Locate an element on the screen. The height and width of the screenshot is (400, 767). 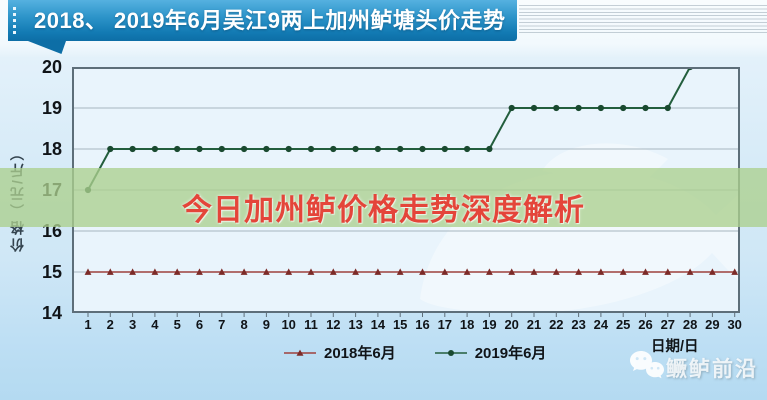
legend-label: 2018年6月 is located at coordinates (360, 353).